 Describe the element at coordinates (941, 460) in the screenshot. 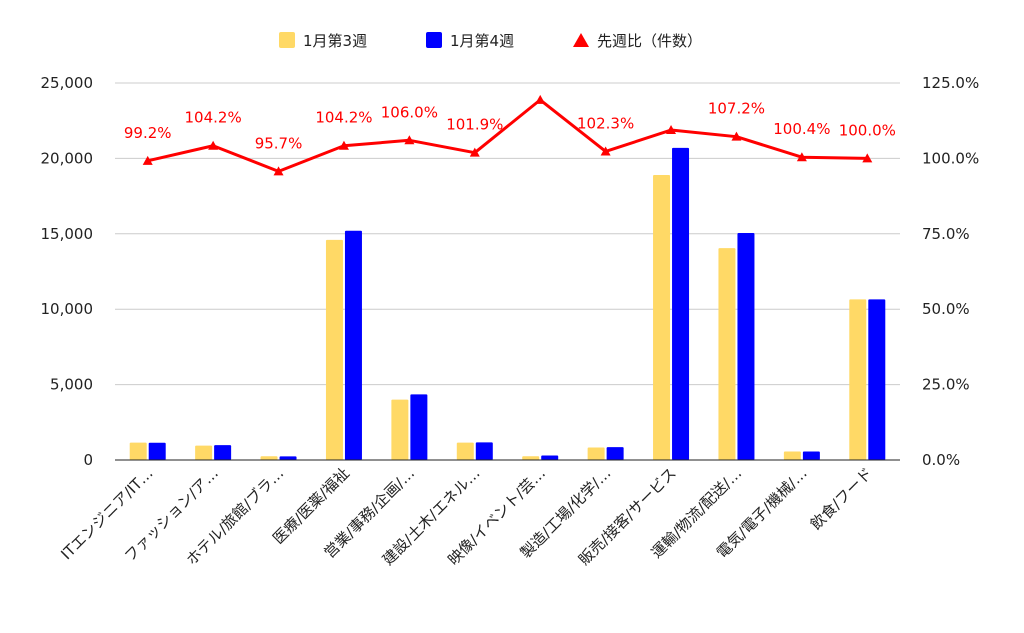

I see `right-tick-label: 0.0%` at that location.